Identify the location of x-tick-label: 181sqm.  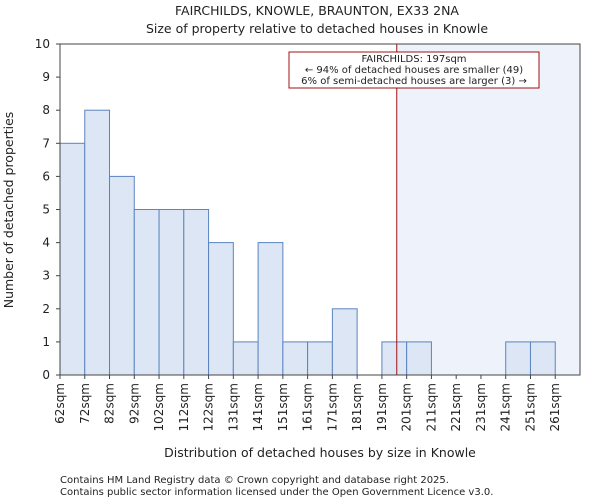
(357, 407).